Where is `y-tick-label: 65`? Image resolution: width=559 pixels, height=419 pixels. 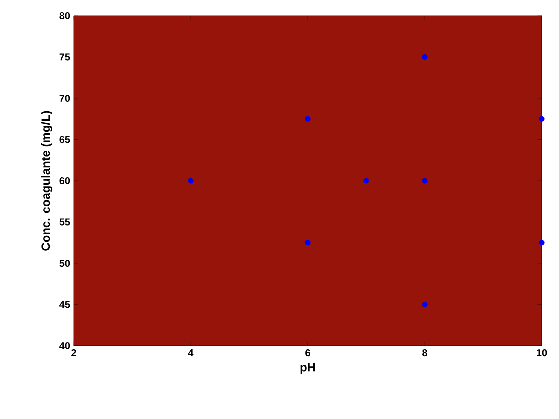 y-tick-label: 65 is located at coordinates (65, 140).